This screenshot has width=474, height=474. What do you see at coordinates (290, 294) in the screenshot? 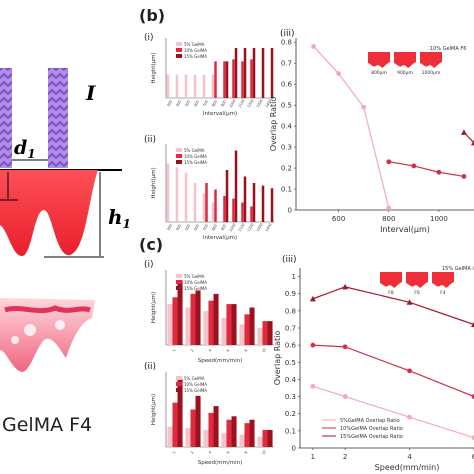
I see `y-tick-label: 0.9` at bounding box center [290, 294].